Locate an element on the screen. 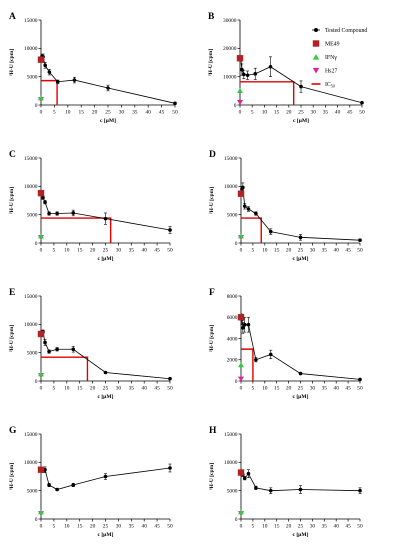 The image size is (400, 550). y-tick-label: 6000 is located at coordinates (232, 318).